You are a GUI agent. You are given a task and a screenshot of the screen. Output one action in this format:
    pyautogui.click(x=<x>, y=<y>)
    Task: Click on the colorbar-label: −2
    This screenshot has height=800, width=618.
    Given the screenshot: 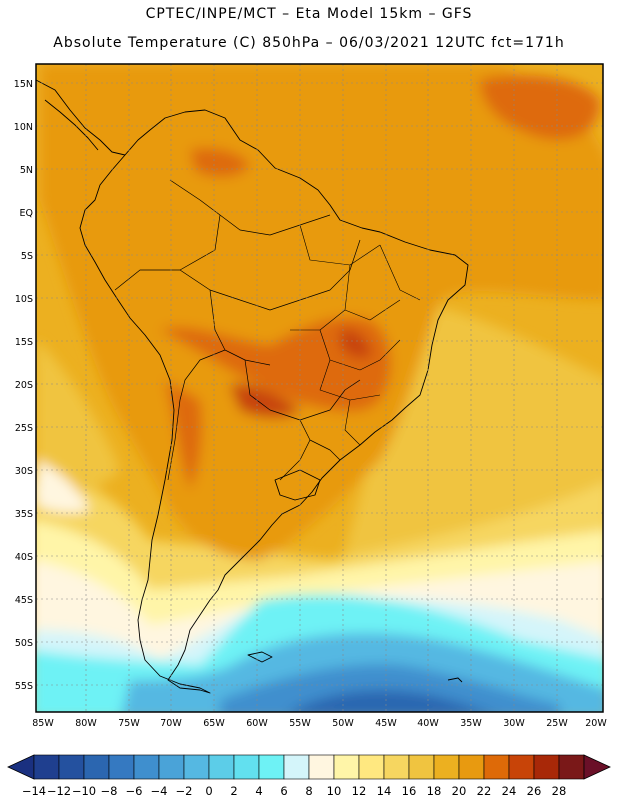 What is the action you would take?
    pyautogui.click(x=184, y=791)
    